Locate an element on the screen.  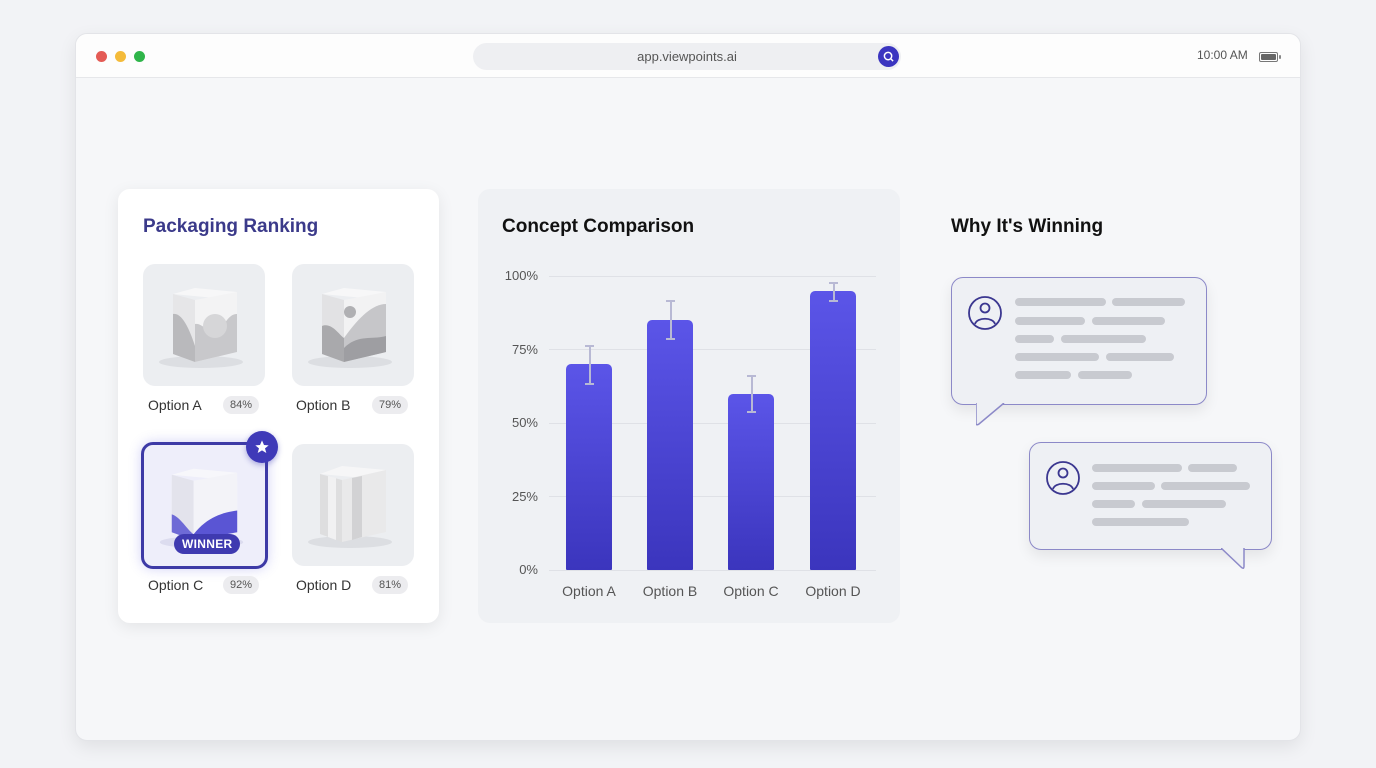
y-tick: 100% is located at coordinates (521, 275).